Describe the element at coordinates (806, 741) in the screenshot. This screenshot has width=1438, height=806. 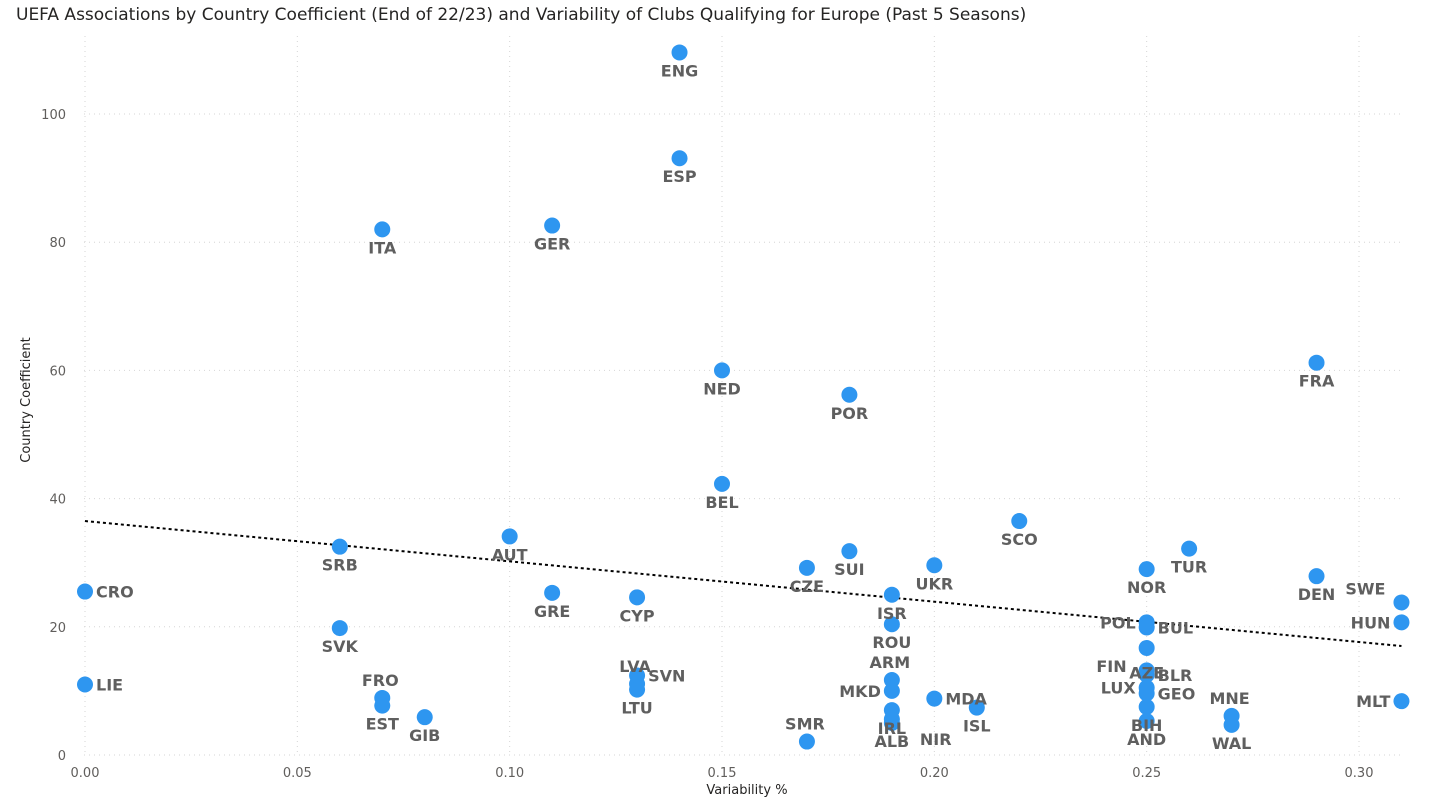
I see `data-point-smr` at that location.